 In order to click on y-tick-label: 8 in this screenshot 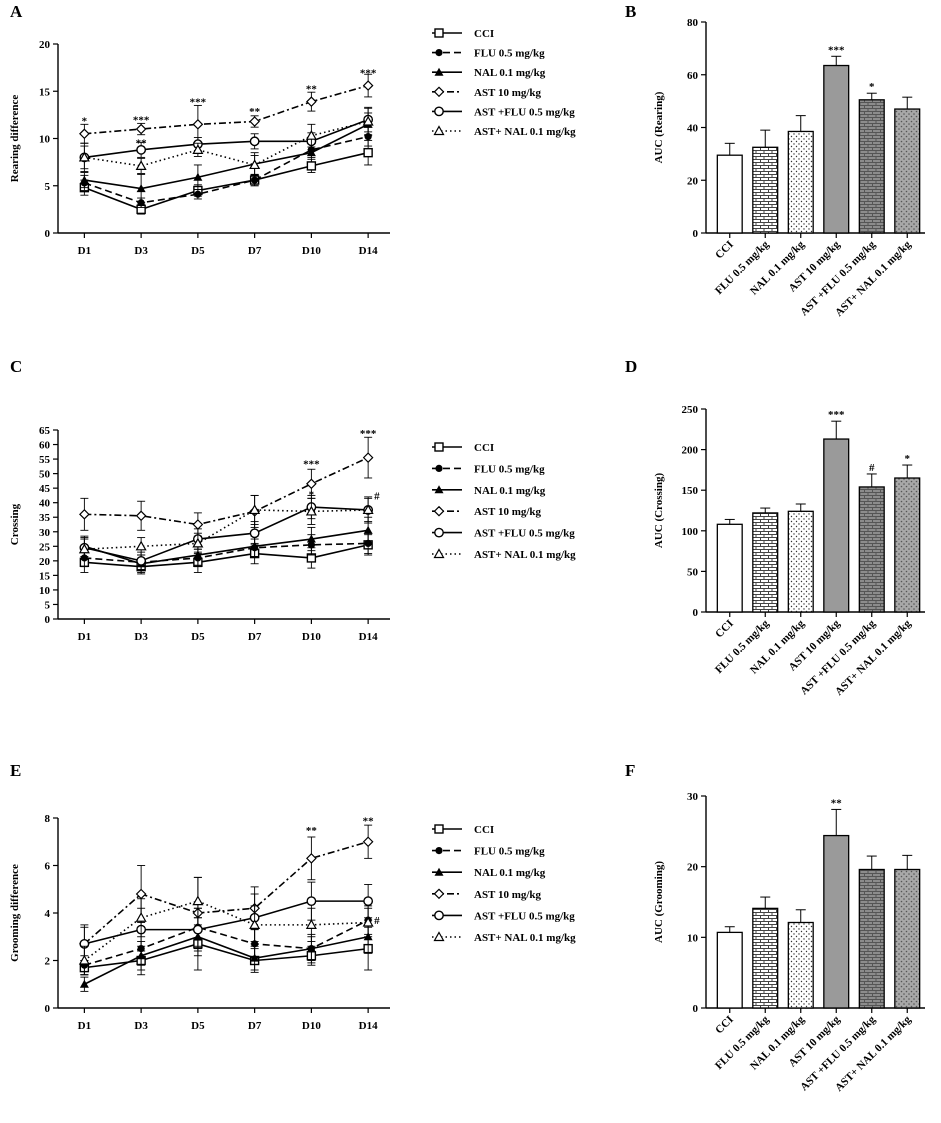, I will do `click(48, 819)`.